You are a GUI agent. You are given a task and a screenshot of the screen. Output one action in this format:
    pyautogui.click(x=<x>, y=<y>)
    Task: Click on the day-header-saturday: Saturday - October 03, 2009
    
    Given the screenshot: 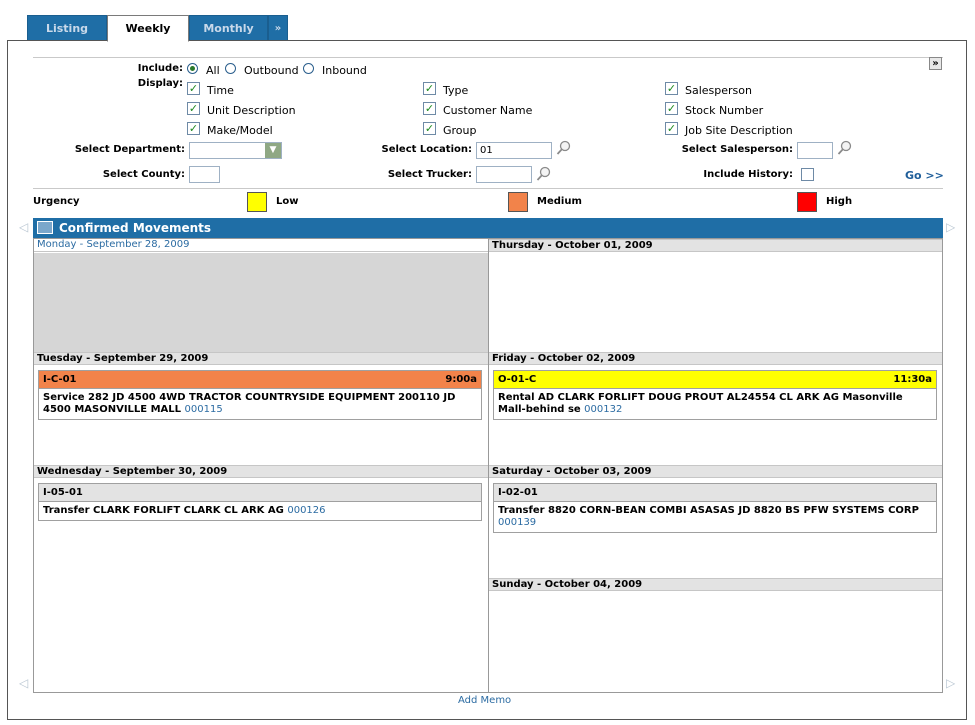 What is the action you would take?
    pyautogui.click(x=715, y=471)
    